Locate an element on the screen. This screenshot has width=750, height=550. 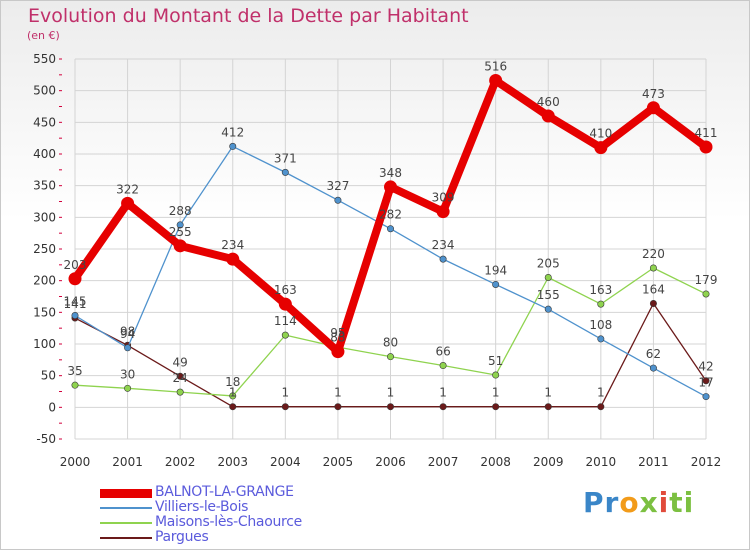
data-label: 24 is located at coordinates (180, 378).